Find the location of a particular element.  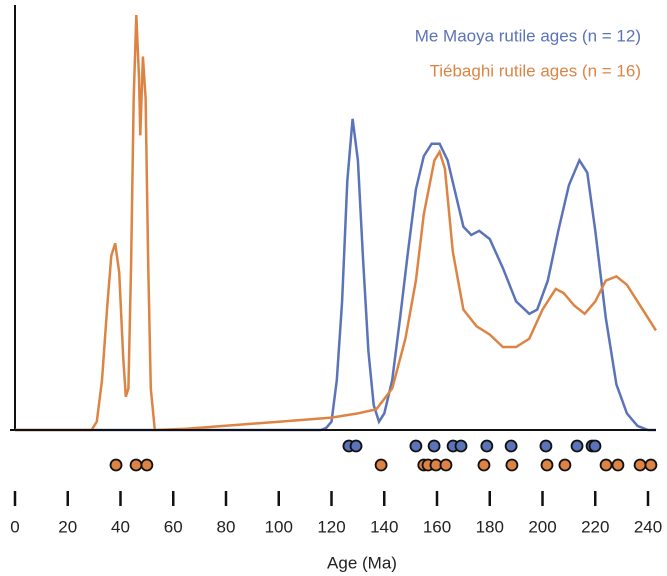

x-tick-label: 240 is located at coordinates (648, 526).